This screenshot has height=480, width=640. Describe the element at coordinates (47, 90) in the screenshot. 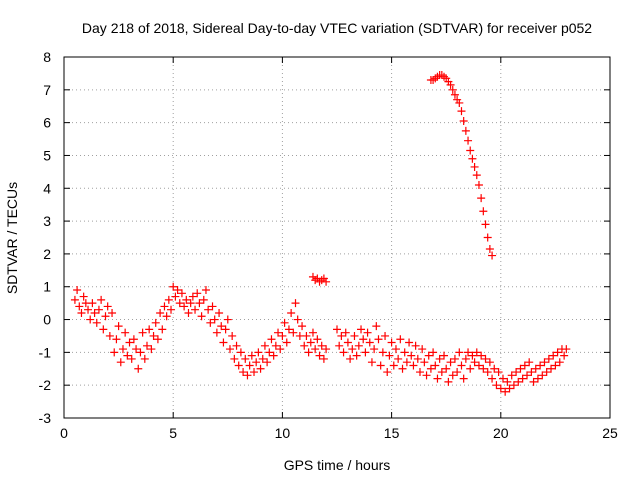

I see `y-tick-label: 7` at that location.